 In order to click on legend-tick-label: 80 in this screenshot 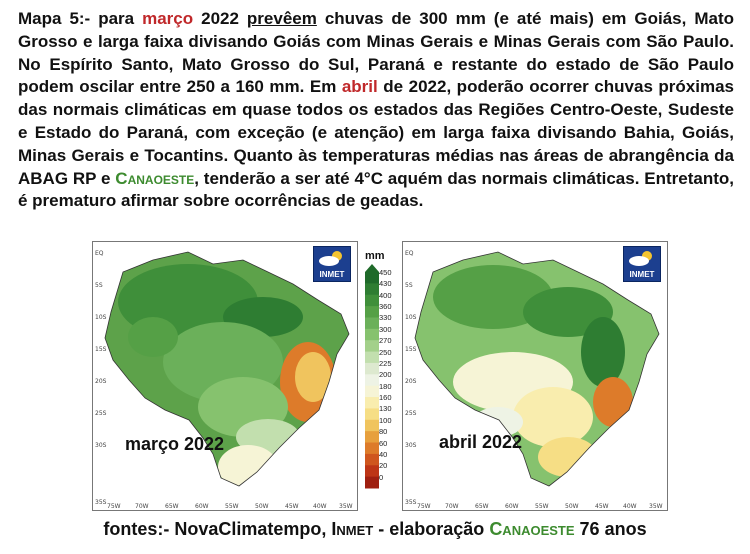, I will do `click(383, 432)`.